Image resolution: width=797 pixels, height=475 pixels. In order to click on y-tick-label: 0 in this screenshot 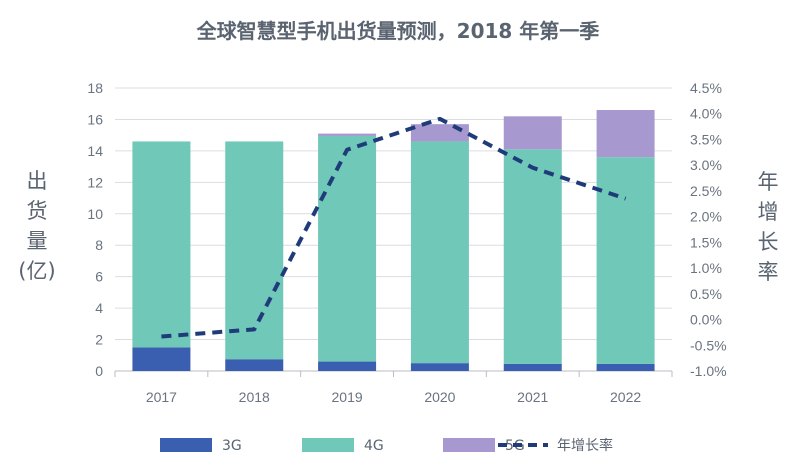, I will do `click(99, 371)`.